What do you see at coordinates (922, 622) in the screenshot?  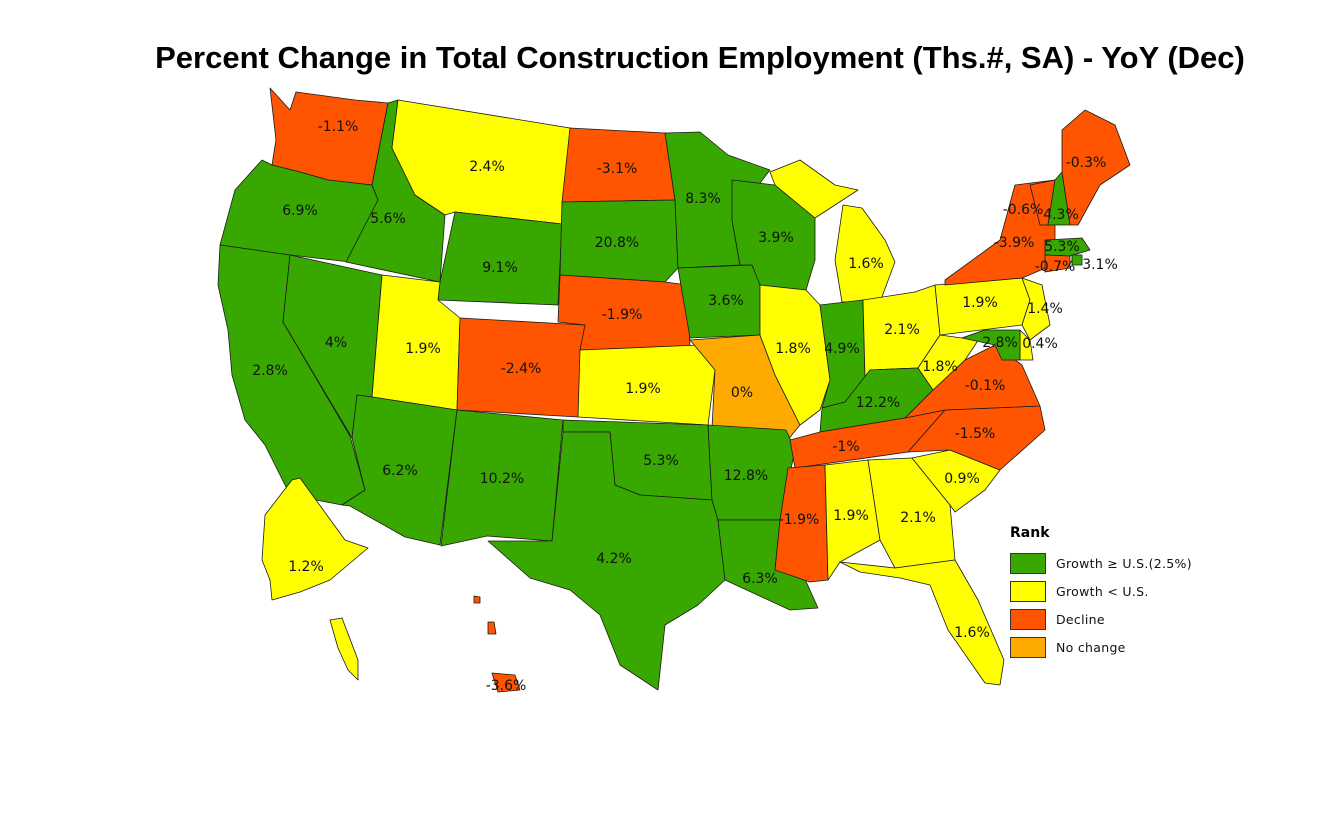 I see `state-fl` at bounding box center [922, 622].